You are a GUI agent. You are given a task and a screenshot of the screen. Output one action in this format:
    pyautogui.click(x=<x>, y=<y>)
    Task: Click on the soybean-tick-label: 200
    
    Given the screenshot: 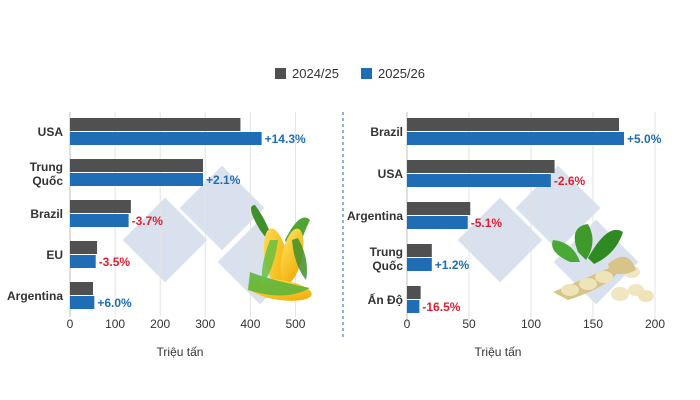 What is the action you would take?
    pyautogui.click(x=655, y=324)
    